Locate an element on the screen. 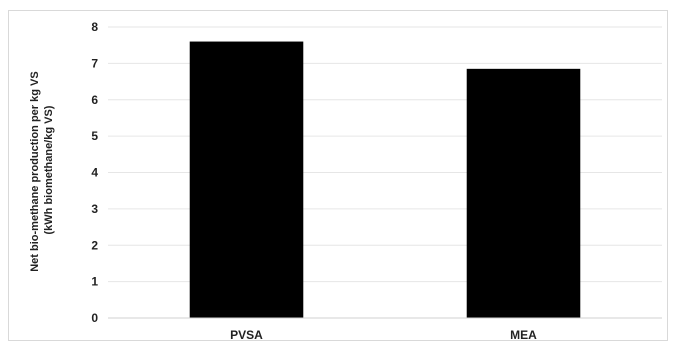 The image size is (678, 342). y-tick-label: 8 is located at coordinates (94, 27).